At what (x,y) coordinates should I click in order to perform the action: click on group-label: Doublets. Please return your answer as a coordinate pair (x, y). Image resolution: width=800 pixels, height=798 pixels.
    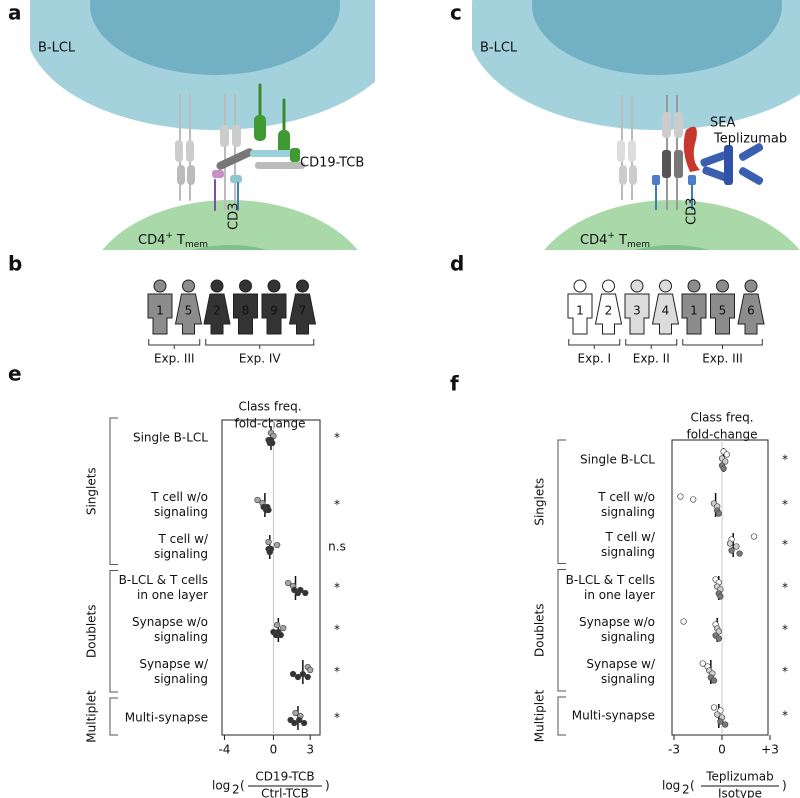
    Looking at the image, I should click on (540, 630).